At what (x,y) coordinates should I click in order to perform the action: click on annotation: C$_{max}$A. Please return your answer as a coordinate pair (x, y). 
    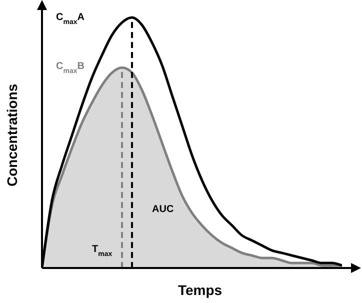
    Looking at the image, I should click on (70, 19).